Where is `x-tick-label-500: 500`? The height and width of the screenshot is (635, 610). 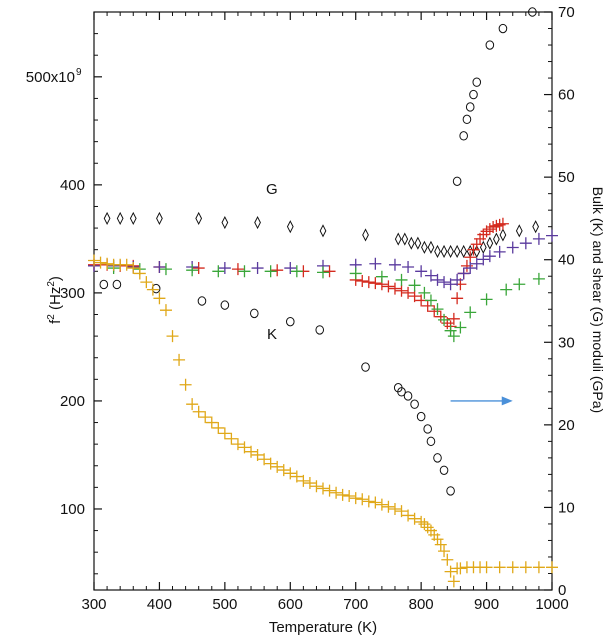 x-tick-label-500: 500 is located at coordinates (224, 604).